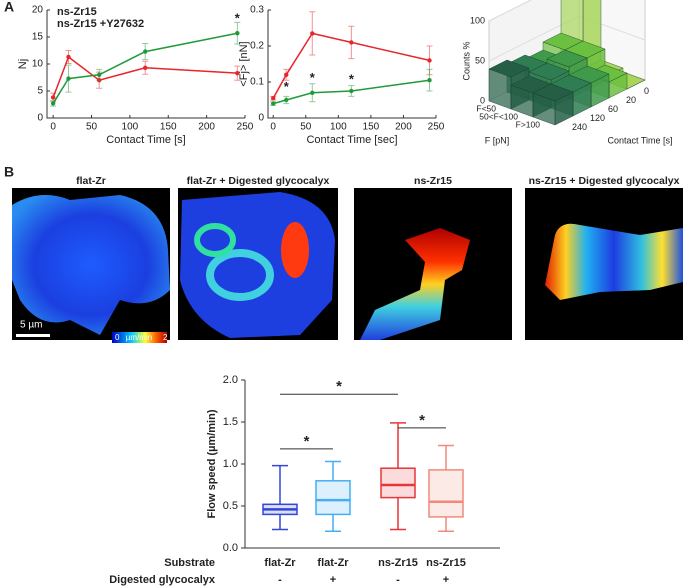 The width and height of the screenshot is (685, 588). I want to click on colorbar-label: µm/min, so click(139, 337).